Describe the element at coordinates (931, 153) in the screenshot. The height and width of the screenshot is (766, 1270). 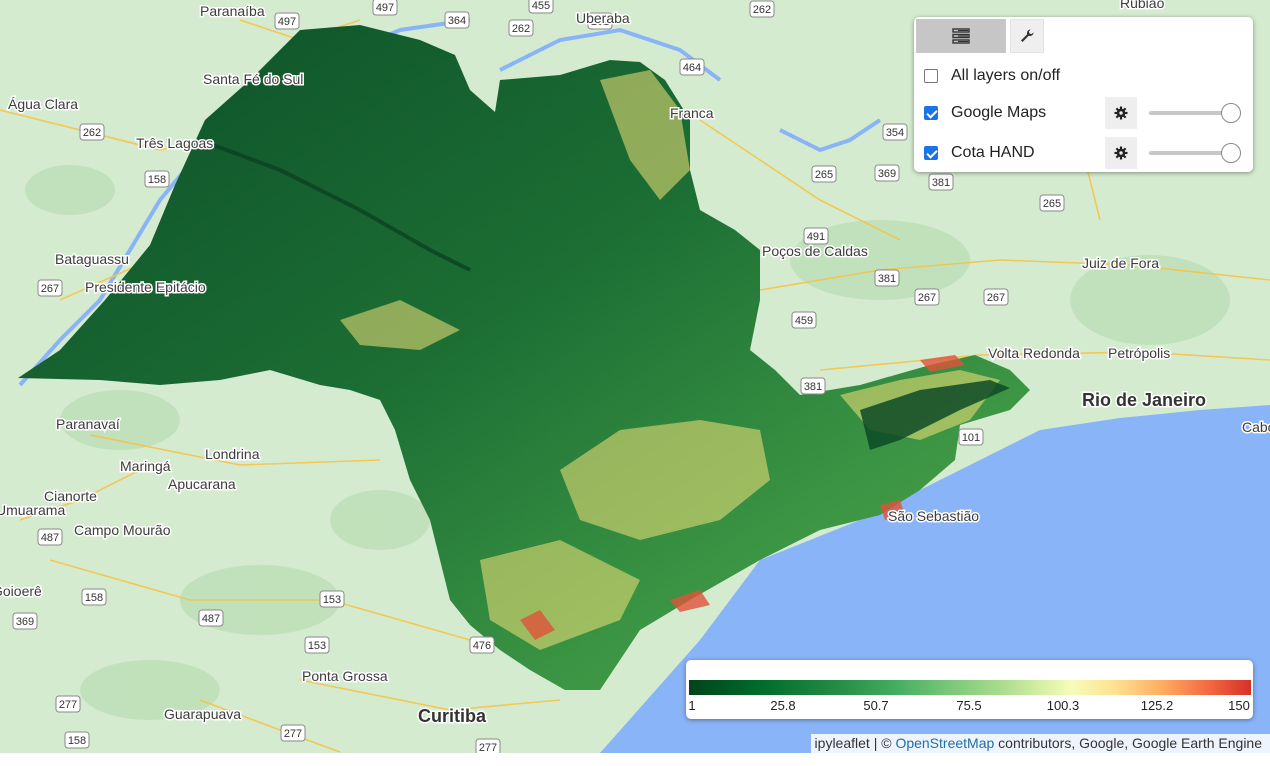
I see `cota-hand-checkbox` at that location.